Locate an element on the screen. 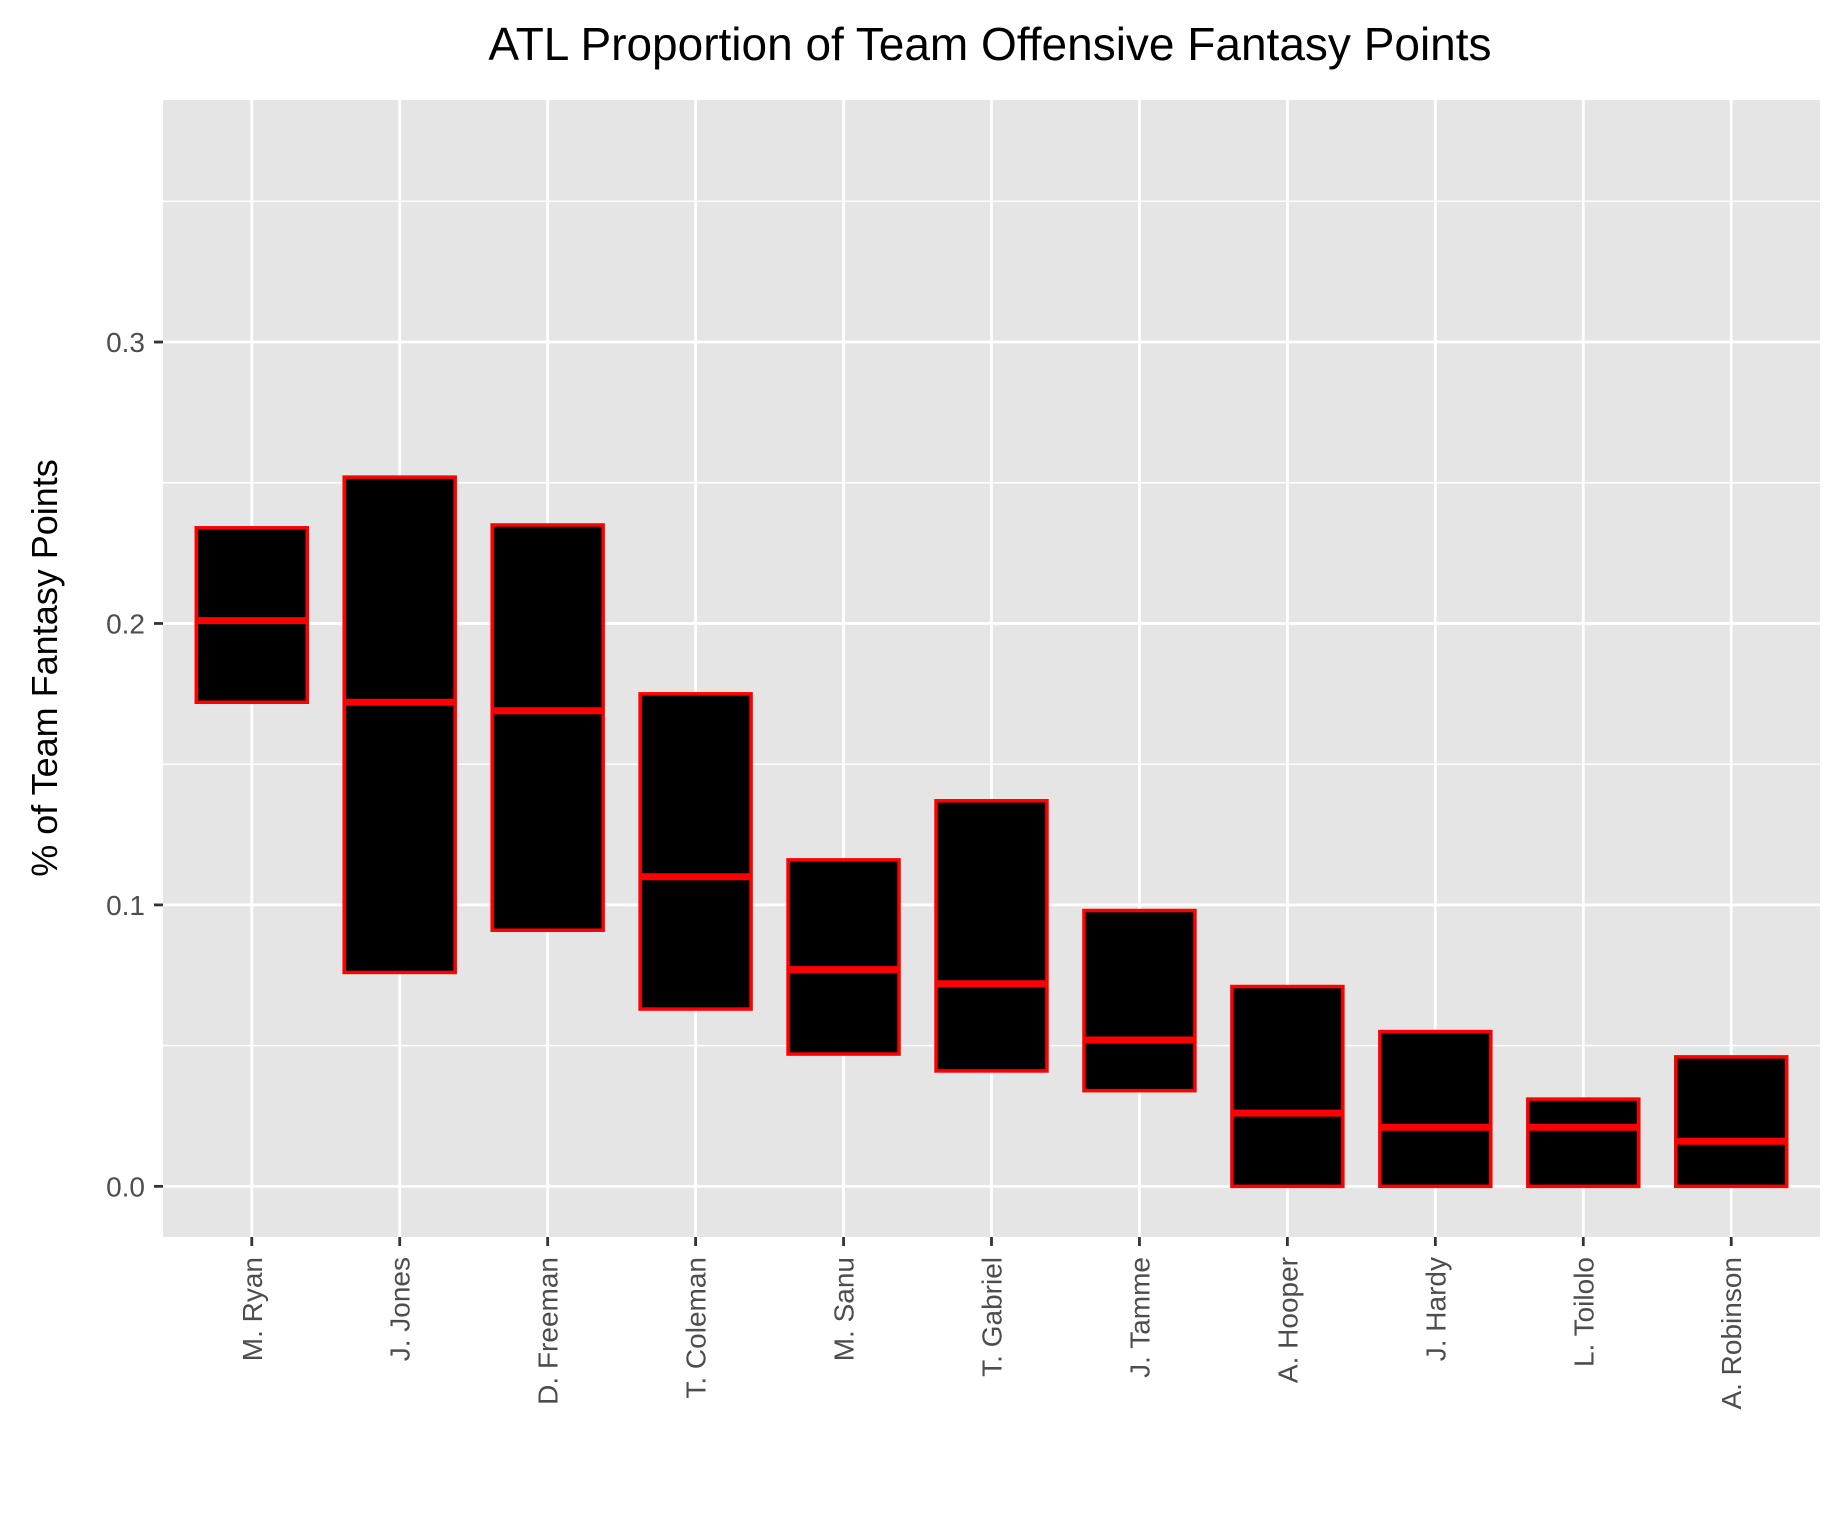  x-tick-label: L. Toilolo is located at coordinates (1583, 1312).